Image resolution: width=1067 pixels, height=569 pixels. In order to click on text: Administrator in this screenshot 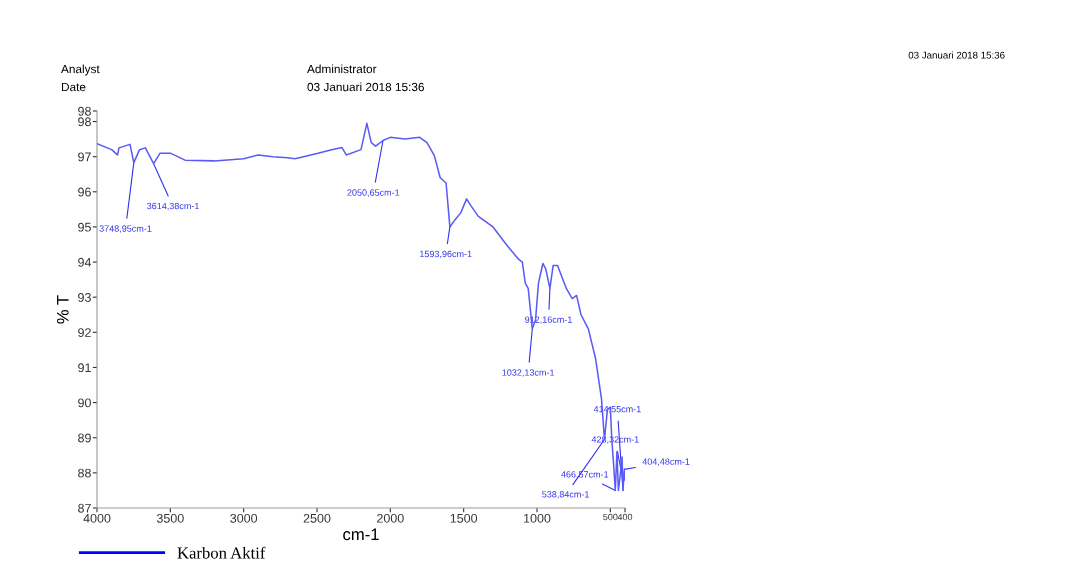, I will do `click(342, 69)`.